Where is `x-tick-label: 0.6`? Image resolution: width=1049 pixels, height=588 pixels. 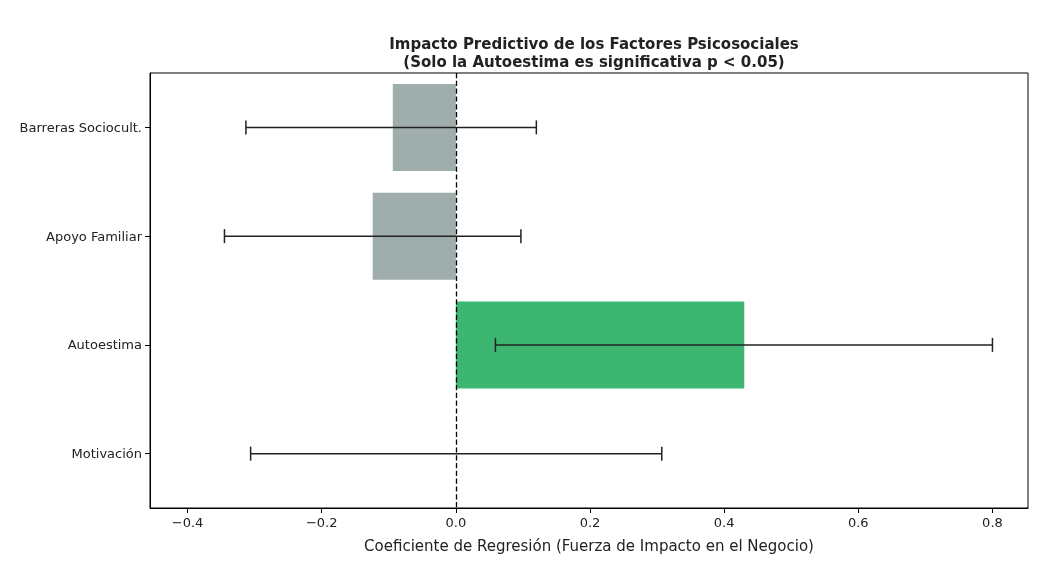 x-tick-label: 0.6 is located at coordinates (858, 522).